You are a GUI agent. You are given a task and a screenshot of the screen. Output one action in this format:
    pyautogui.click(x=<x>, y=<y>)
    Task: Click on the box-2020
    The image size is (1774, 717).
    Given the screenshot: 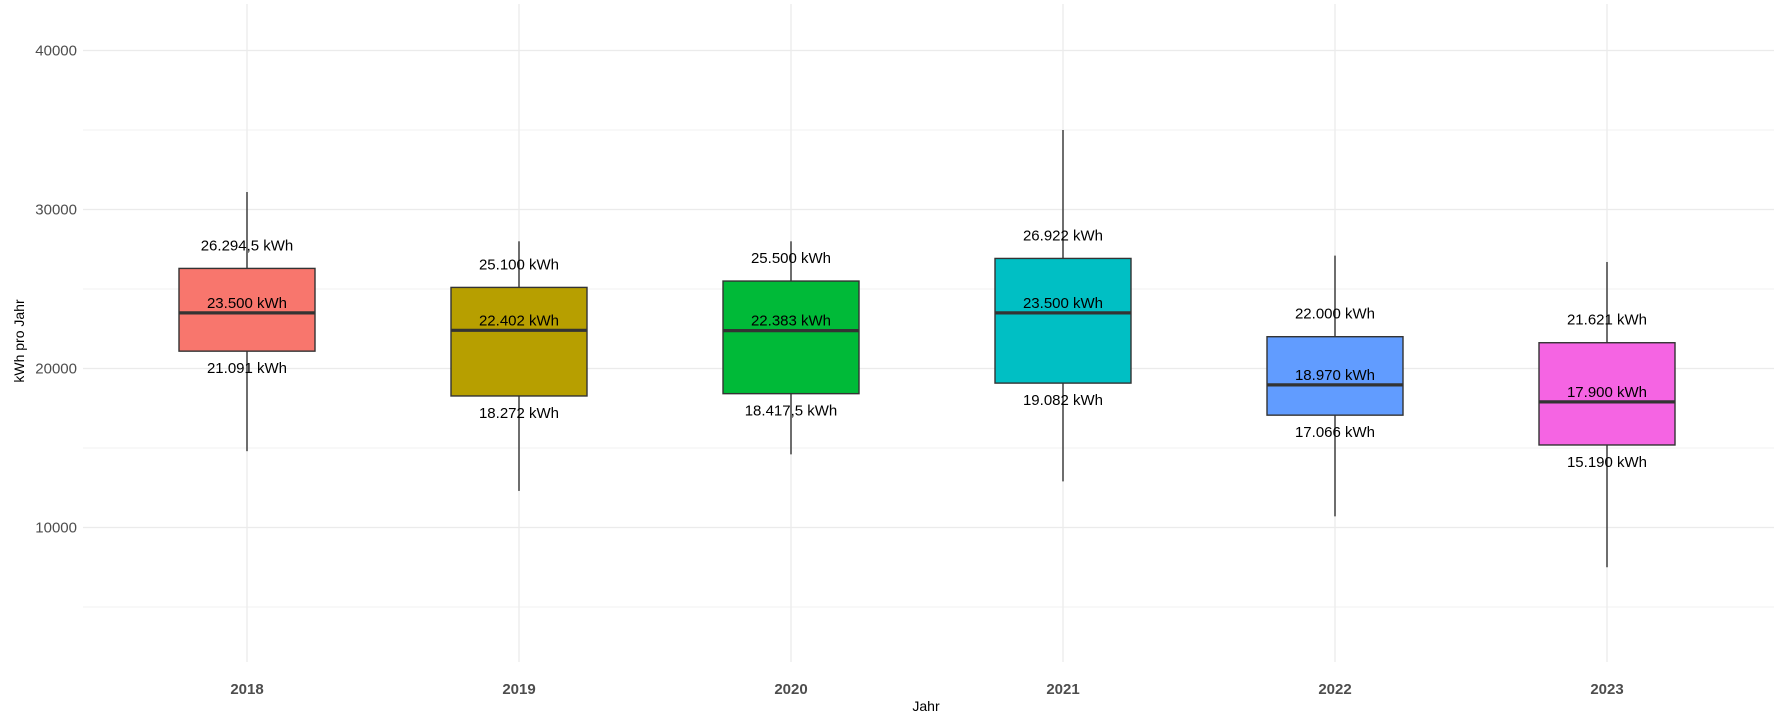 What is the action you would take?
    pyautogui.click(x=791, y=337)
    